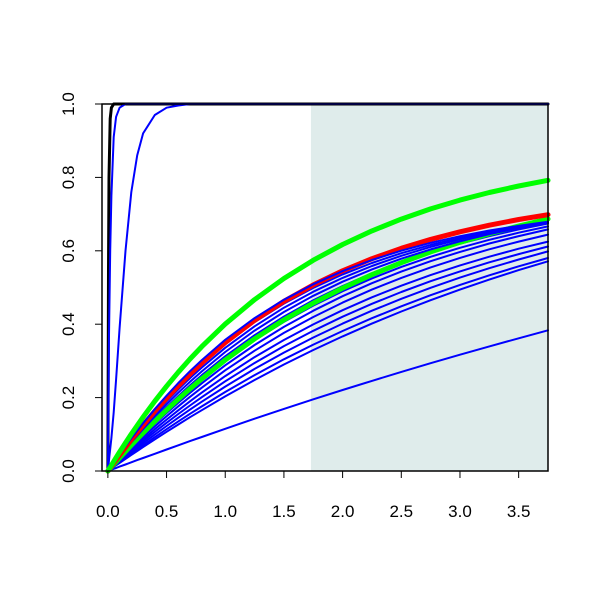 This screenshot has width=600, height=600. Describe the element at coordinates (519, 511) in the screenshot. I see `x-tick-label: 3.5` at that location.